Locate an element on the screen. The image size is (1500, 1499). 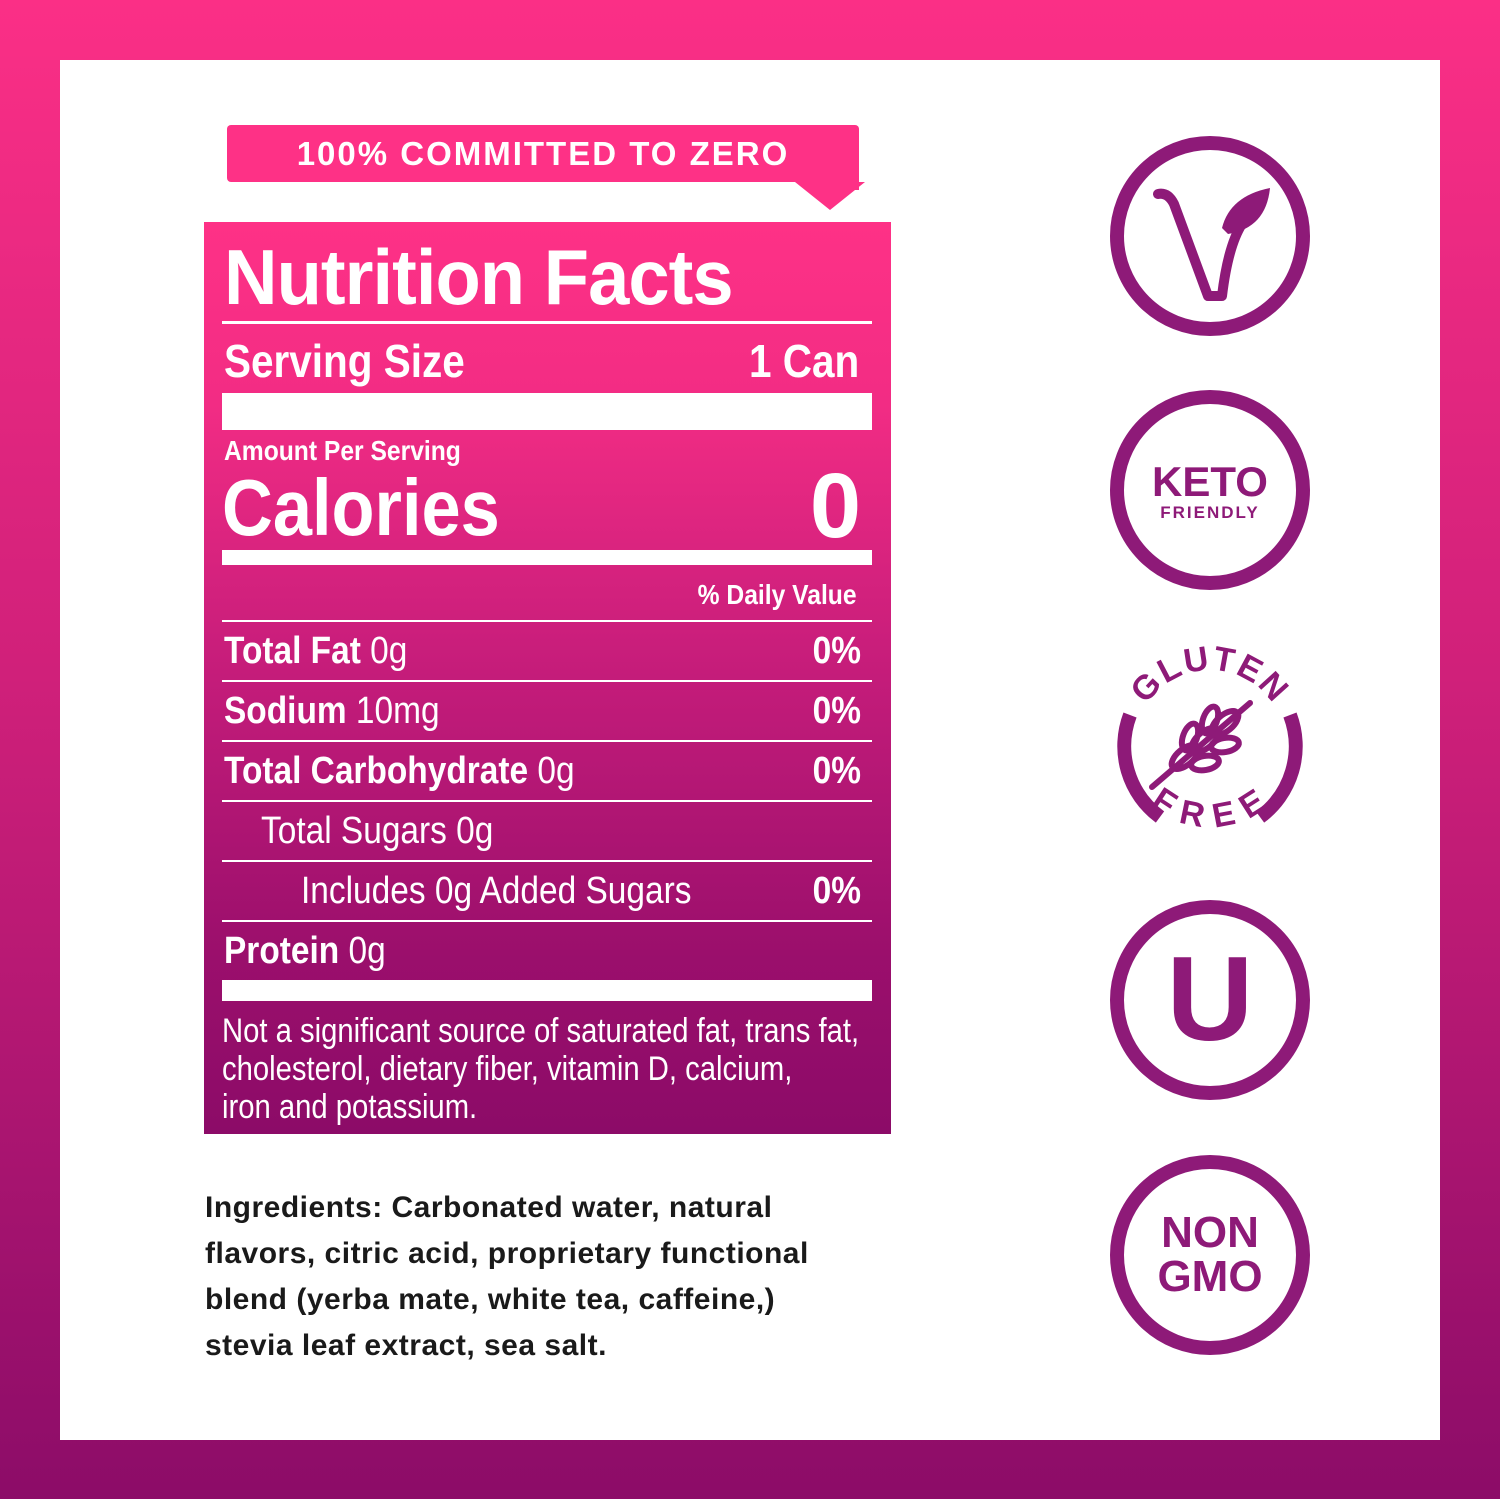
ingredients-line: stevia leaf extract, sea salt. is located at coordinates (406, 1345).